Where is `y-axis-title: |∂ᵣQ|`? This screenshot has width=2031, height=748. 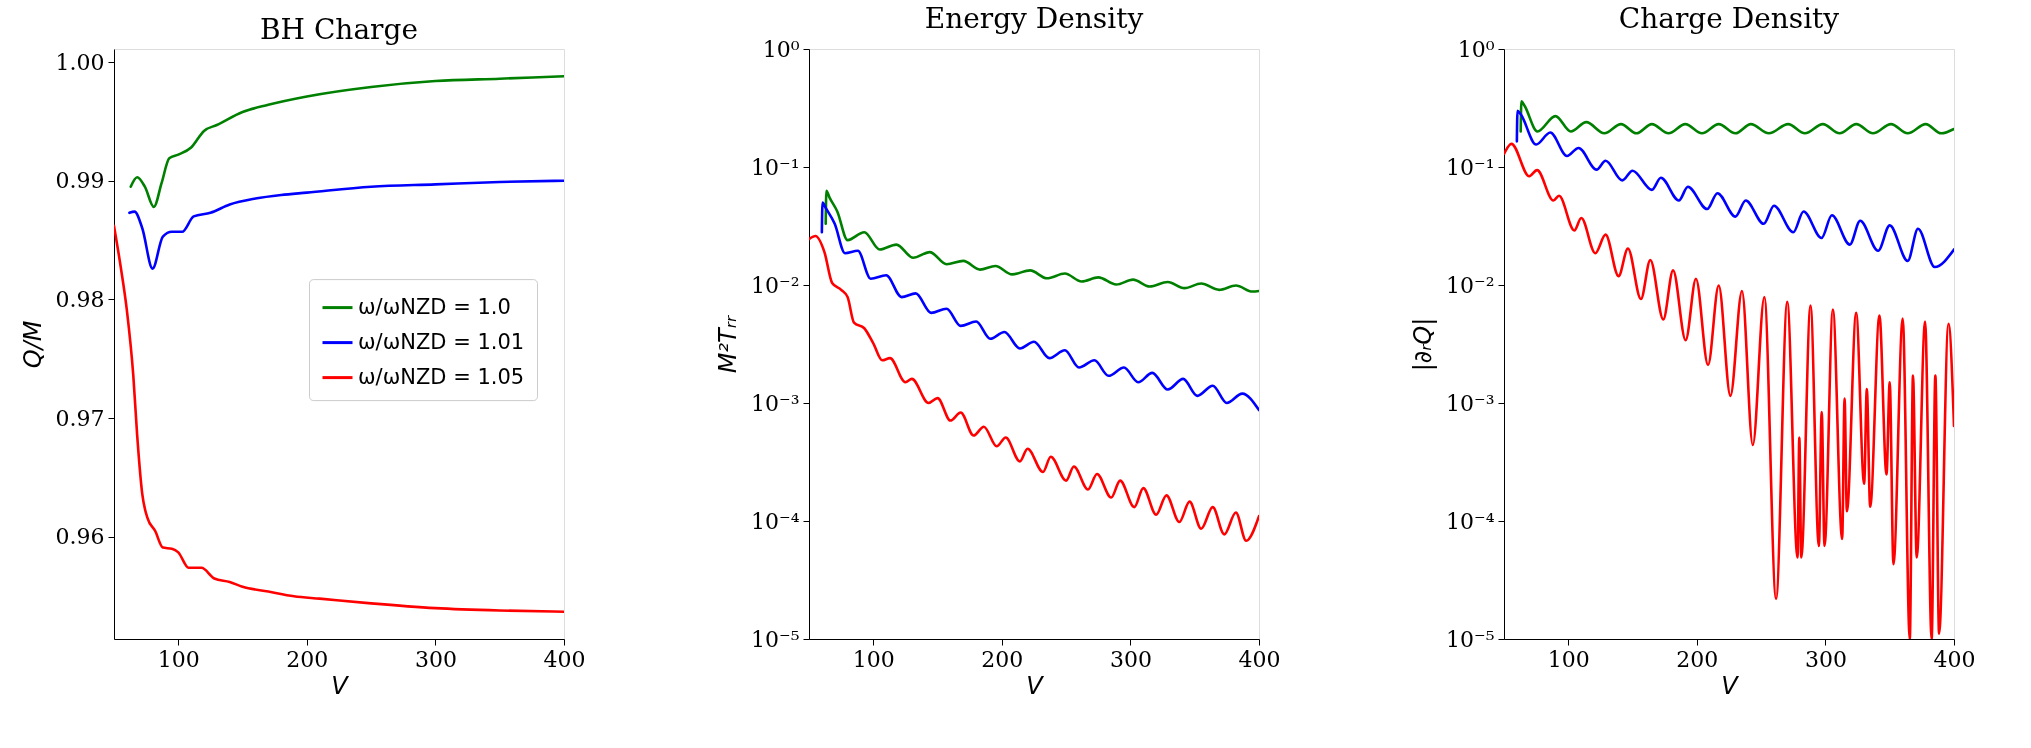
y-axis-title: |∂ᵣQ| is located at coordinates (1423, 344).